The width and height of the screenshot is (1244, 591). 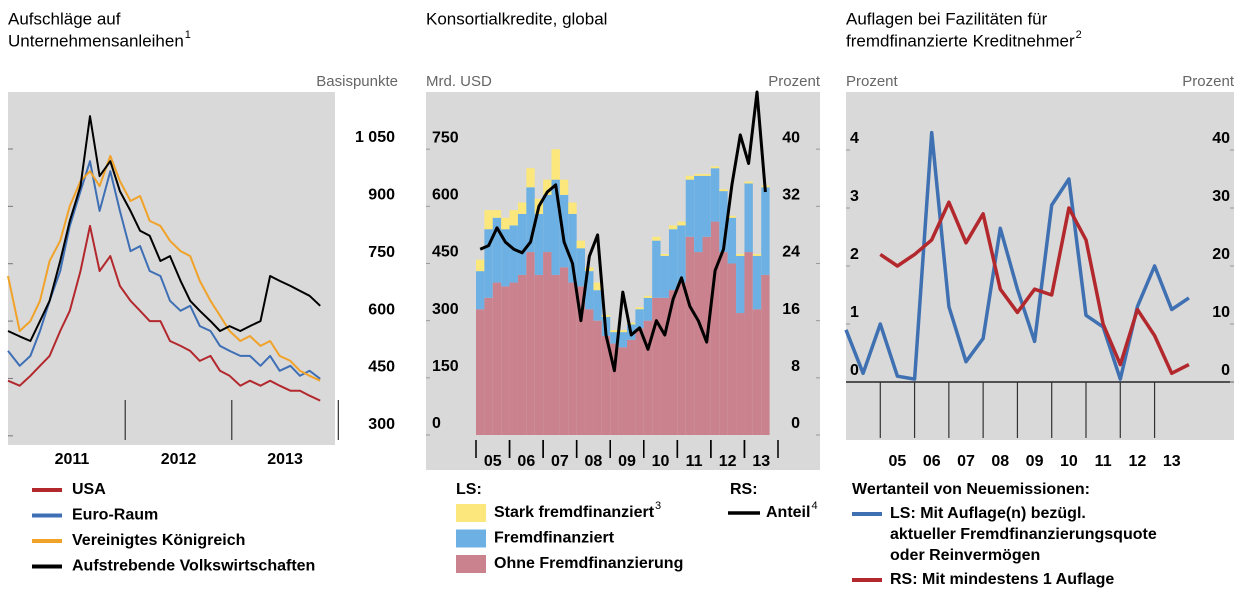 What do you see at coordinates (1221, 196) in the screenshot?
I see `y2-tick-label: 30` at bounding box center [1221, 196].